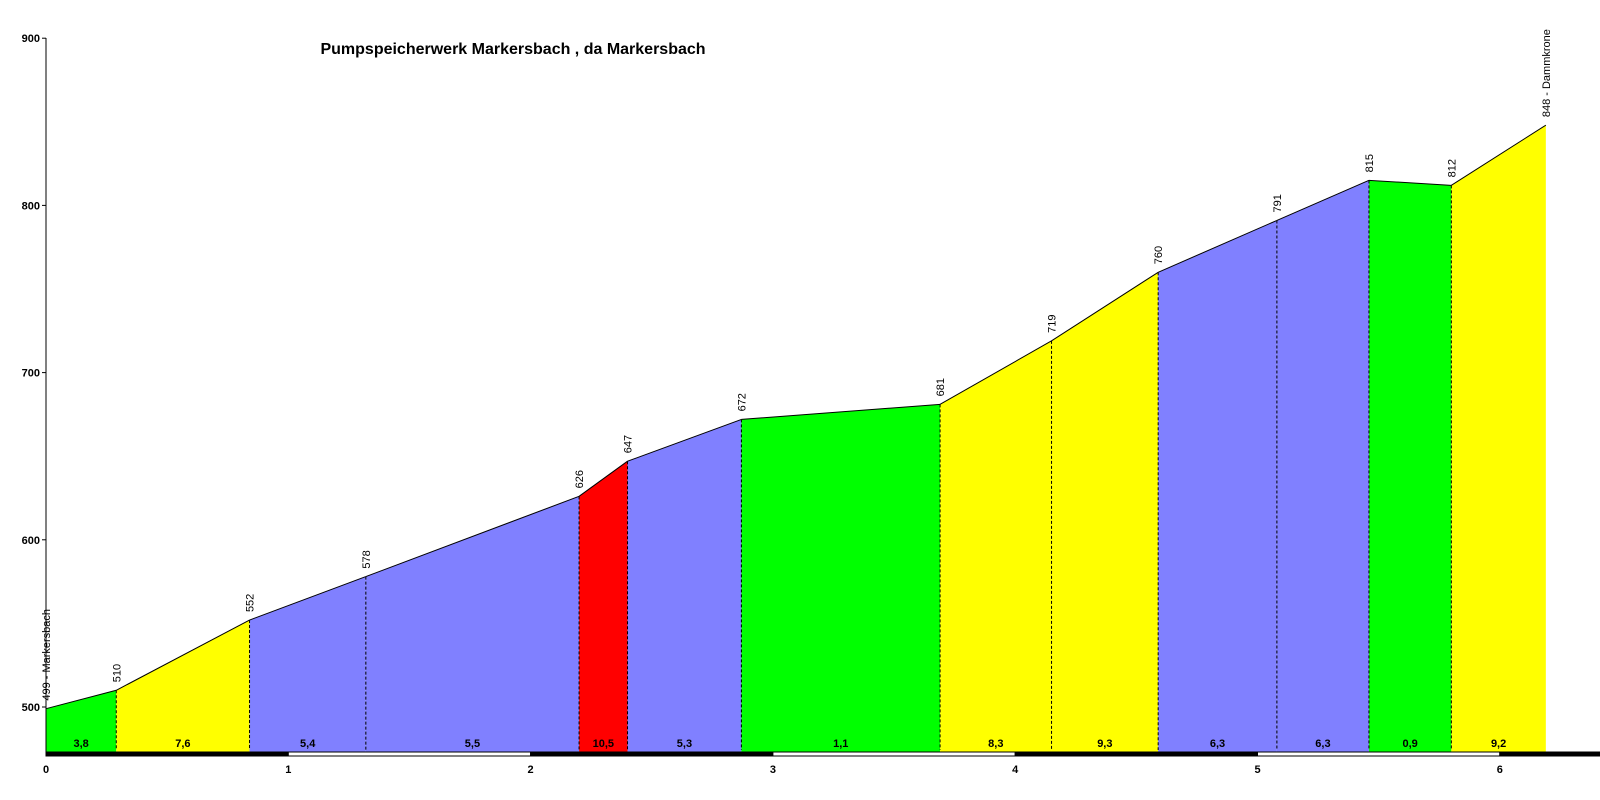  What do you see at coordinates (367, 559) in the screenshot?
I see `elevation-label: 578` at bounding box center [367, 559].